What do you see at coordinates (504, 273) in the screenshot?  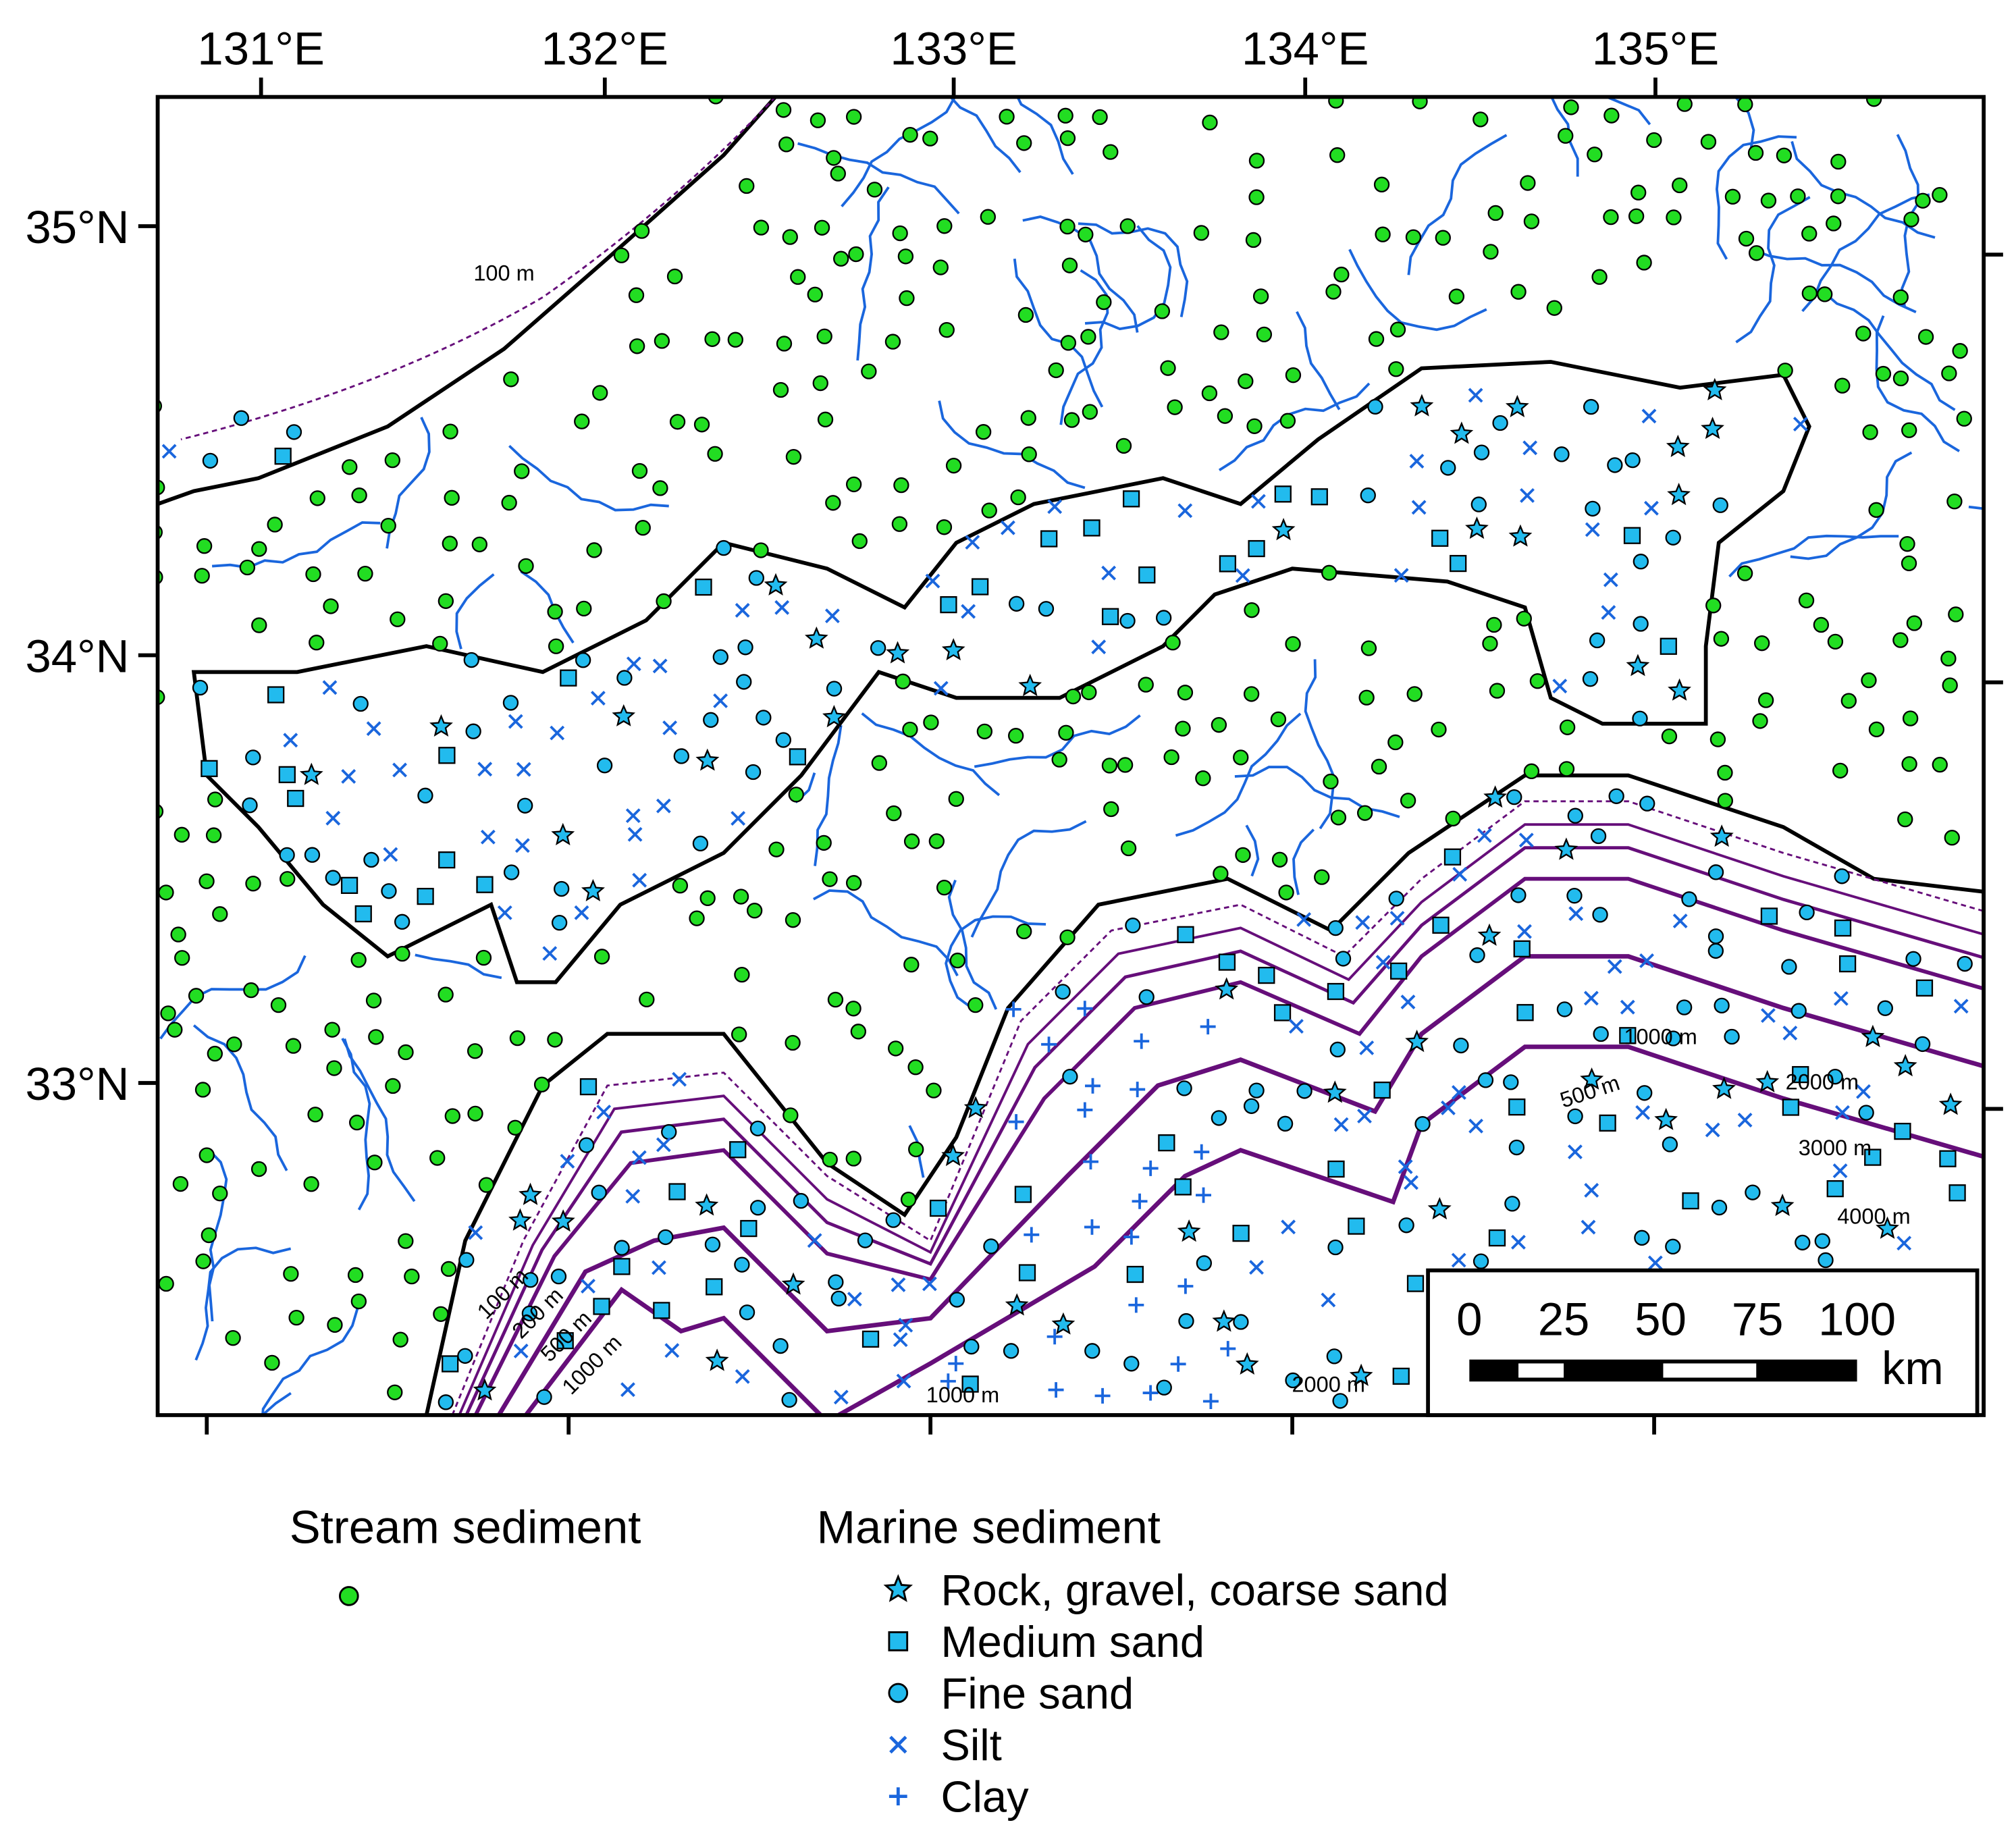 I see `contour-label: 100 m` at bounding box center [504, 273].